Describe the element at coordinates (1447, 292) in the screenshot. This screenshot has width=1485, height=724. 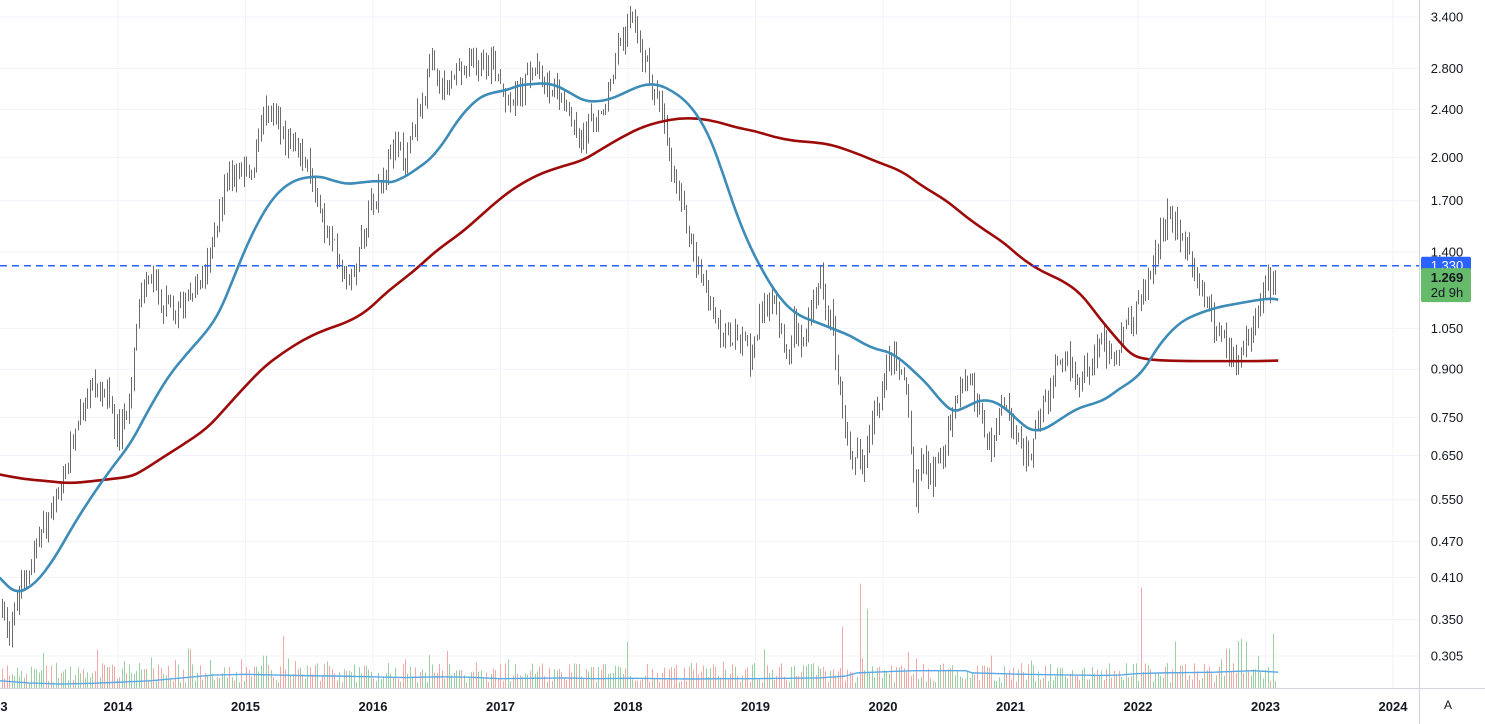
I see `bar-countdown-label: 2d 9h` at that location.